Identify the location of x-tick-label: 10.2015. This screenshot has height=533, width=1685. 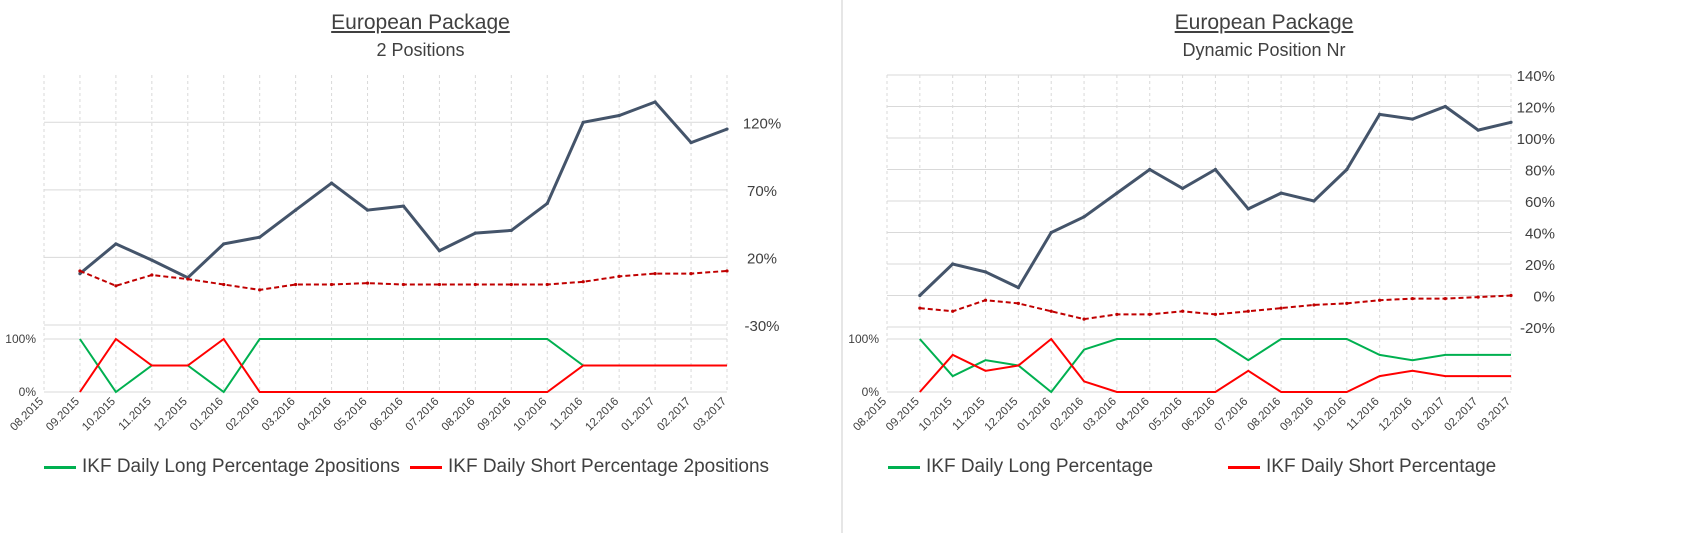
(936, 415).